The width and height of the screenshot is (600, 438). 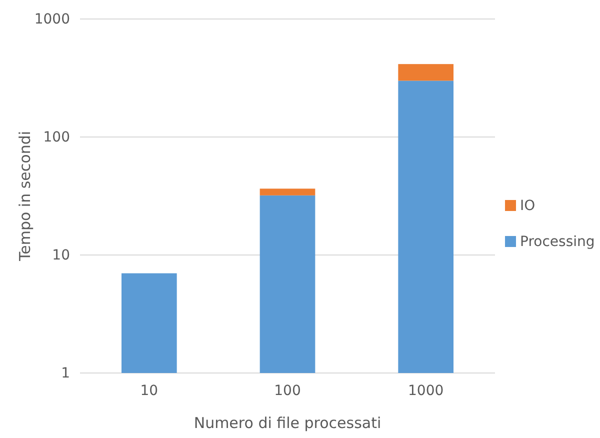 What do you see at coordinates (65, 373) in the screenshot?
I see `y-tick-label: 1` at bounding box center [65, 373].